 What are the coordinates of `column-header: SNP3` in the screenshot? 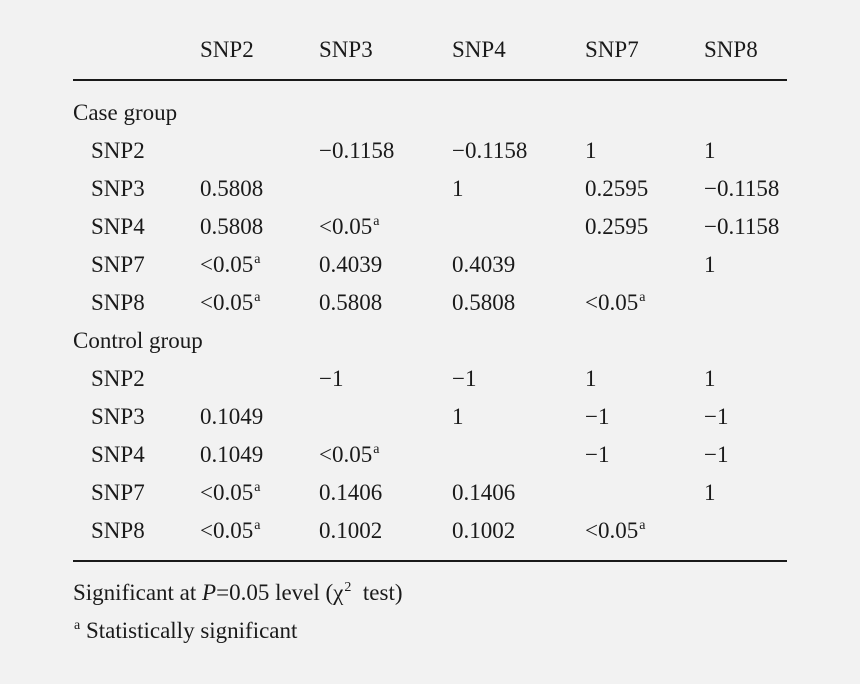 It's located at (346, 49).